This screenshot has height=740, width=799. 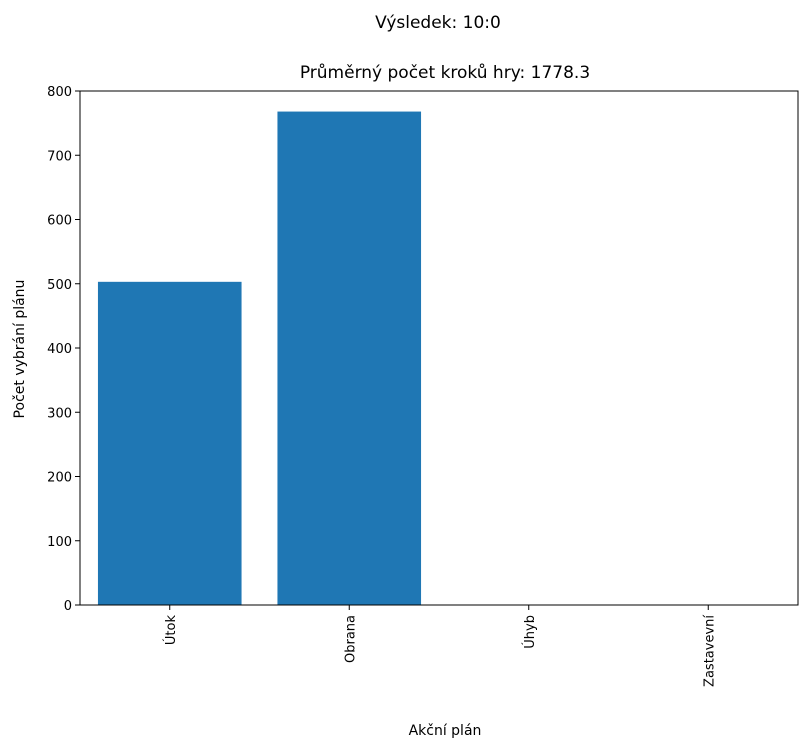 What do you see at coordinates (438, 23) in the screenshot?
I see `chart-suptitle: Výsledek: 10:0` at bounding box center [438, 23].